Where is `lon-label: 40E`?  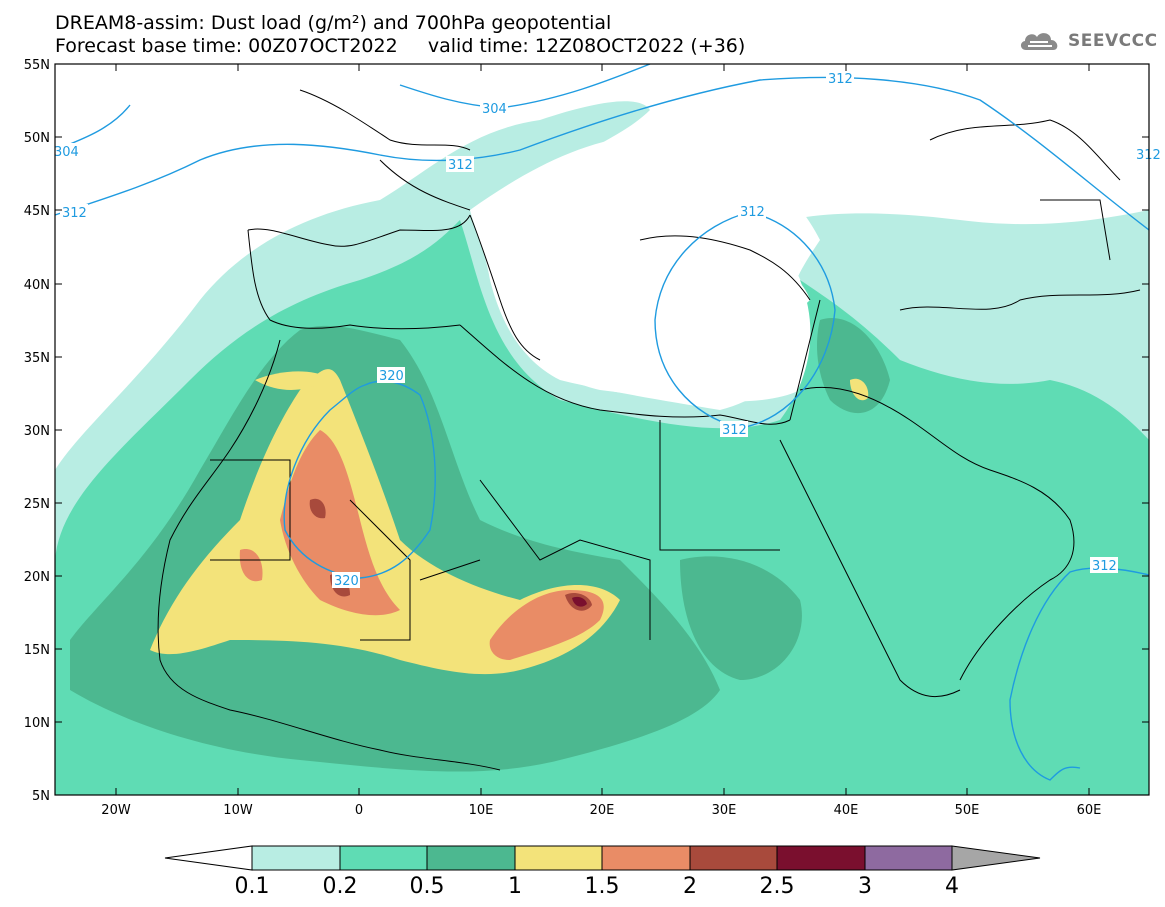
lon-label: 40E is located at coordinates (846, 810).